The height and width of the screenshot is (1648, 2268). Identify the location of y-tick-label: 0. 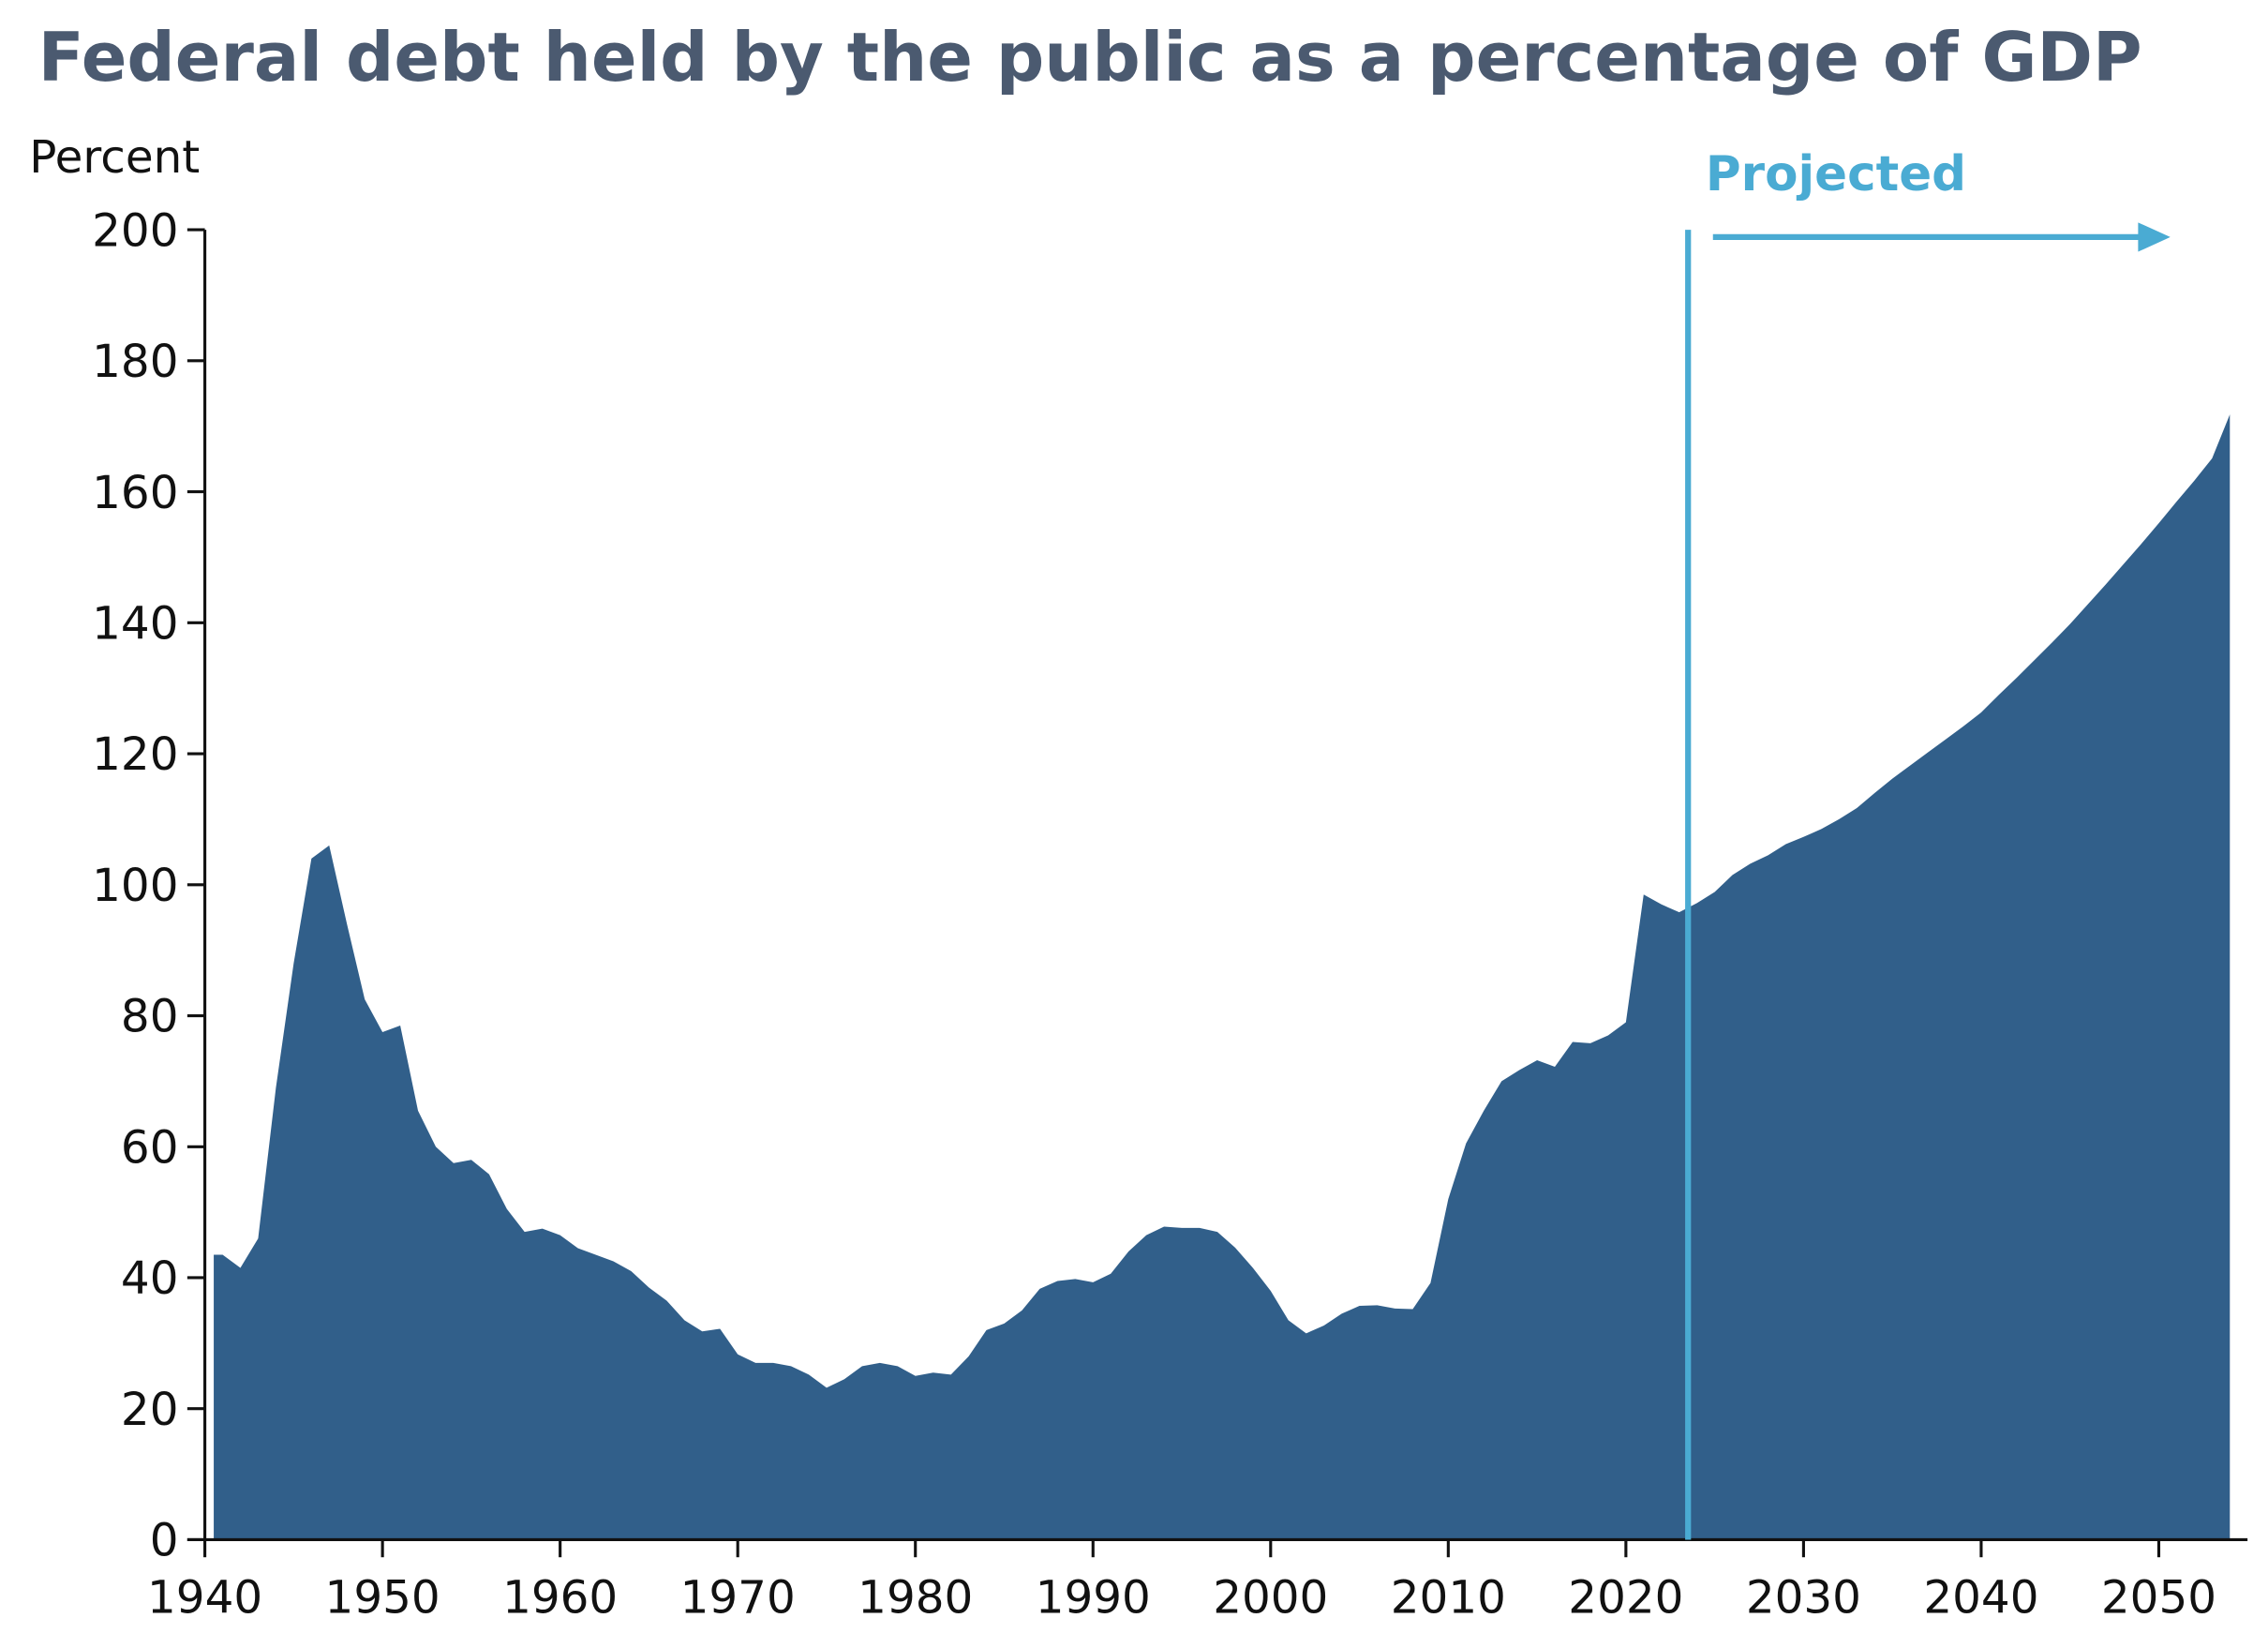
(165, 1541).